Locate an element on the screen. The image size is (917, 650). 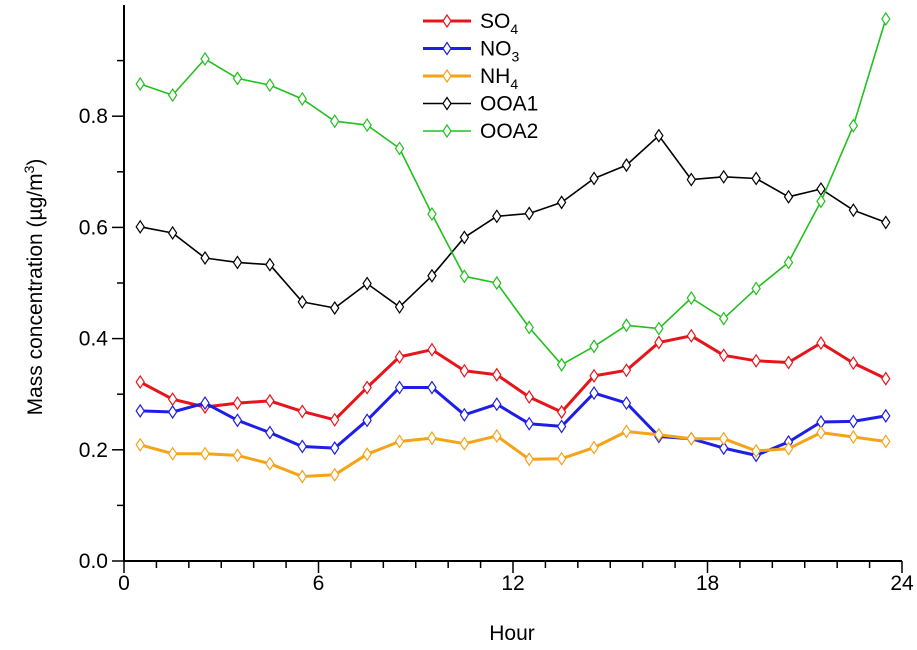
legend-label: SO4 is located at coordinates (499, 23).